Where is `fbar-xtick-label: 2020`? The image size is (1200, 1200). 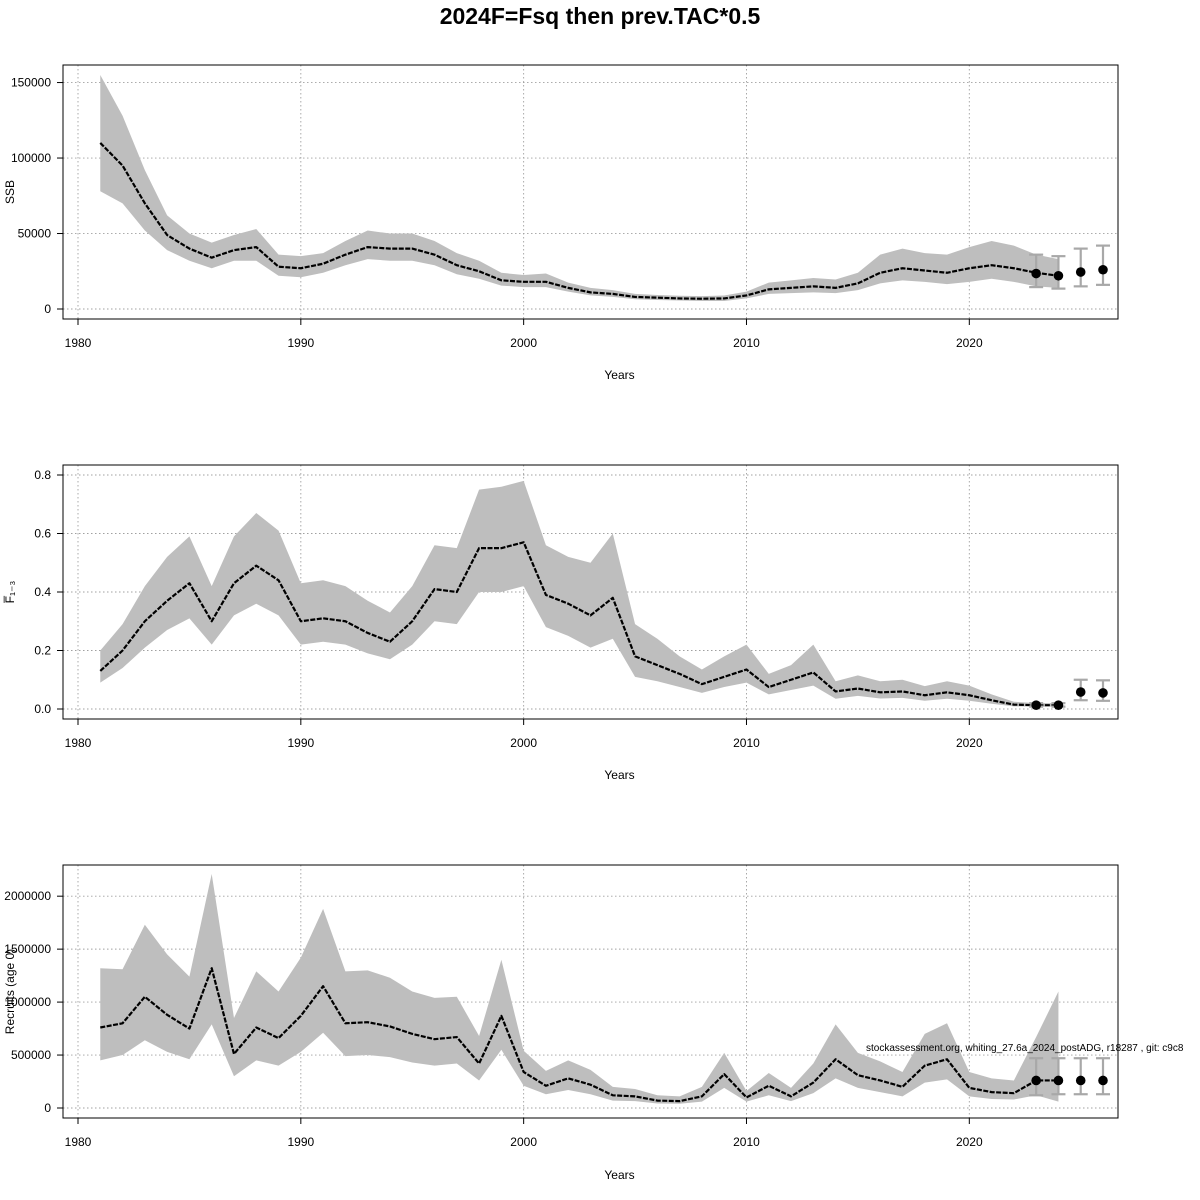
fbar-xtick-label: 2020 is located at coordinates (969, 743).